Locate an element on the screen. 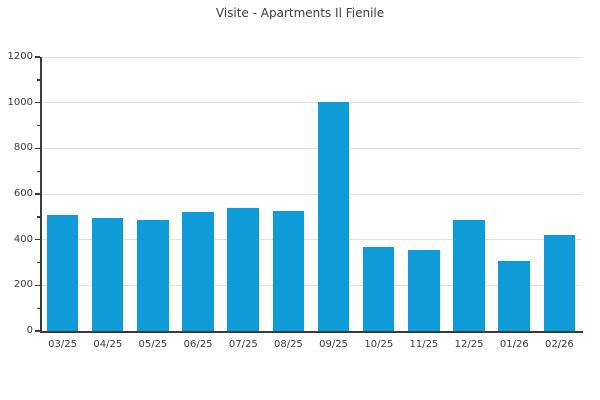  x-axis-tick-label: 11/25 is located at coordinates (424, 344).